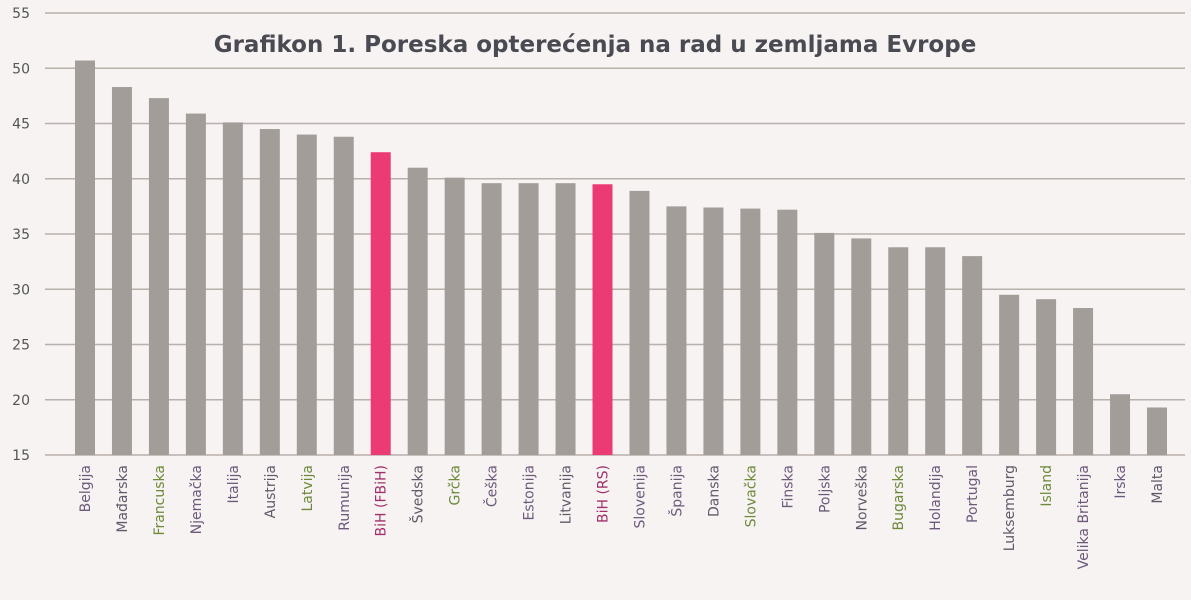  I want to click on y-tick-label: 20, so click(21, 401).